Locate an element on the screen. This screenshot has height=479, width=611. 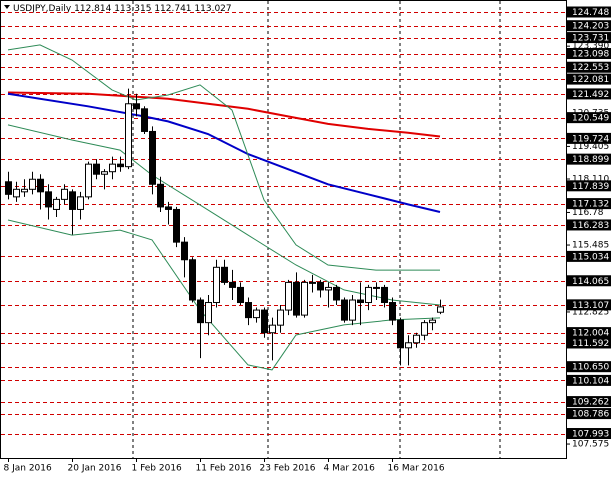
level-label: 124.203 is located at coordinates (590, 27).